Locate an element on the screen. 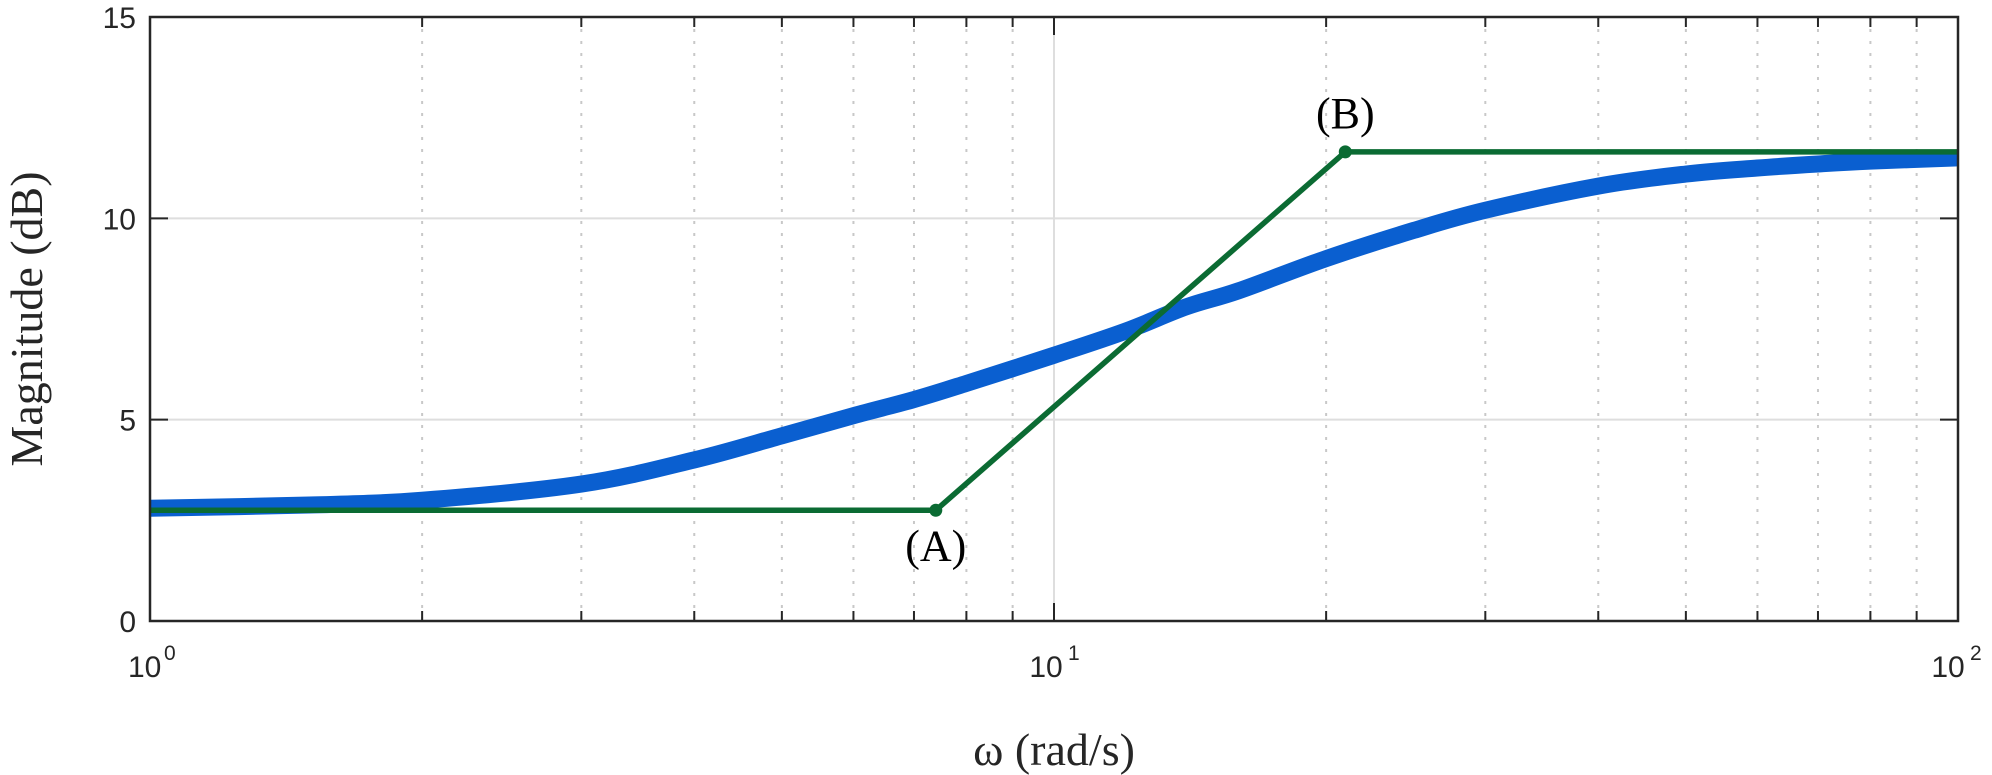  x-tick-exponent: 1 is located at coordinates (1074, 653).